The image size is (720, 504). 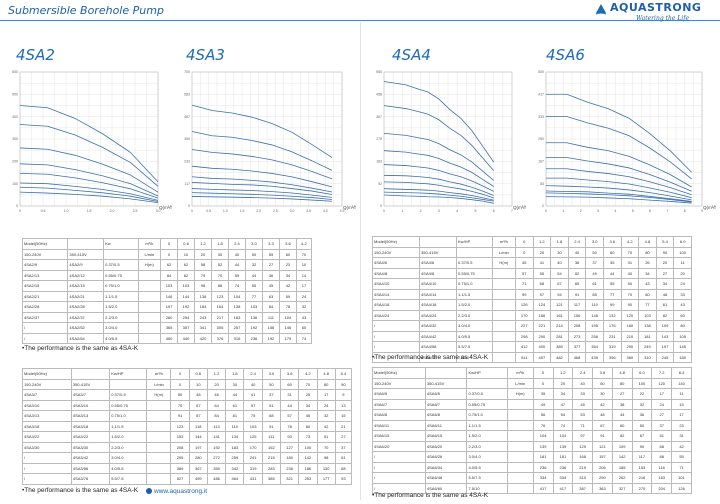 What do you see at coordinates (542, 326) in the screenshot?
I see `table-cell: 221` at bounding box center [542, 326].